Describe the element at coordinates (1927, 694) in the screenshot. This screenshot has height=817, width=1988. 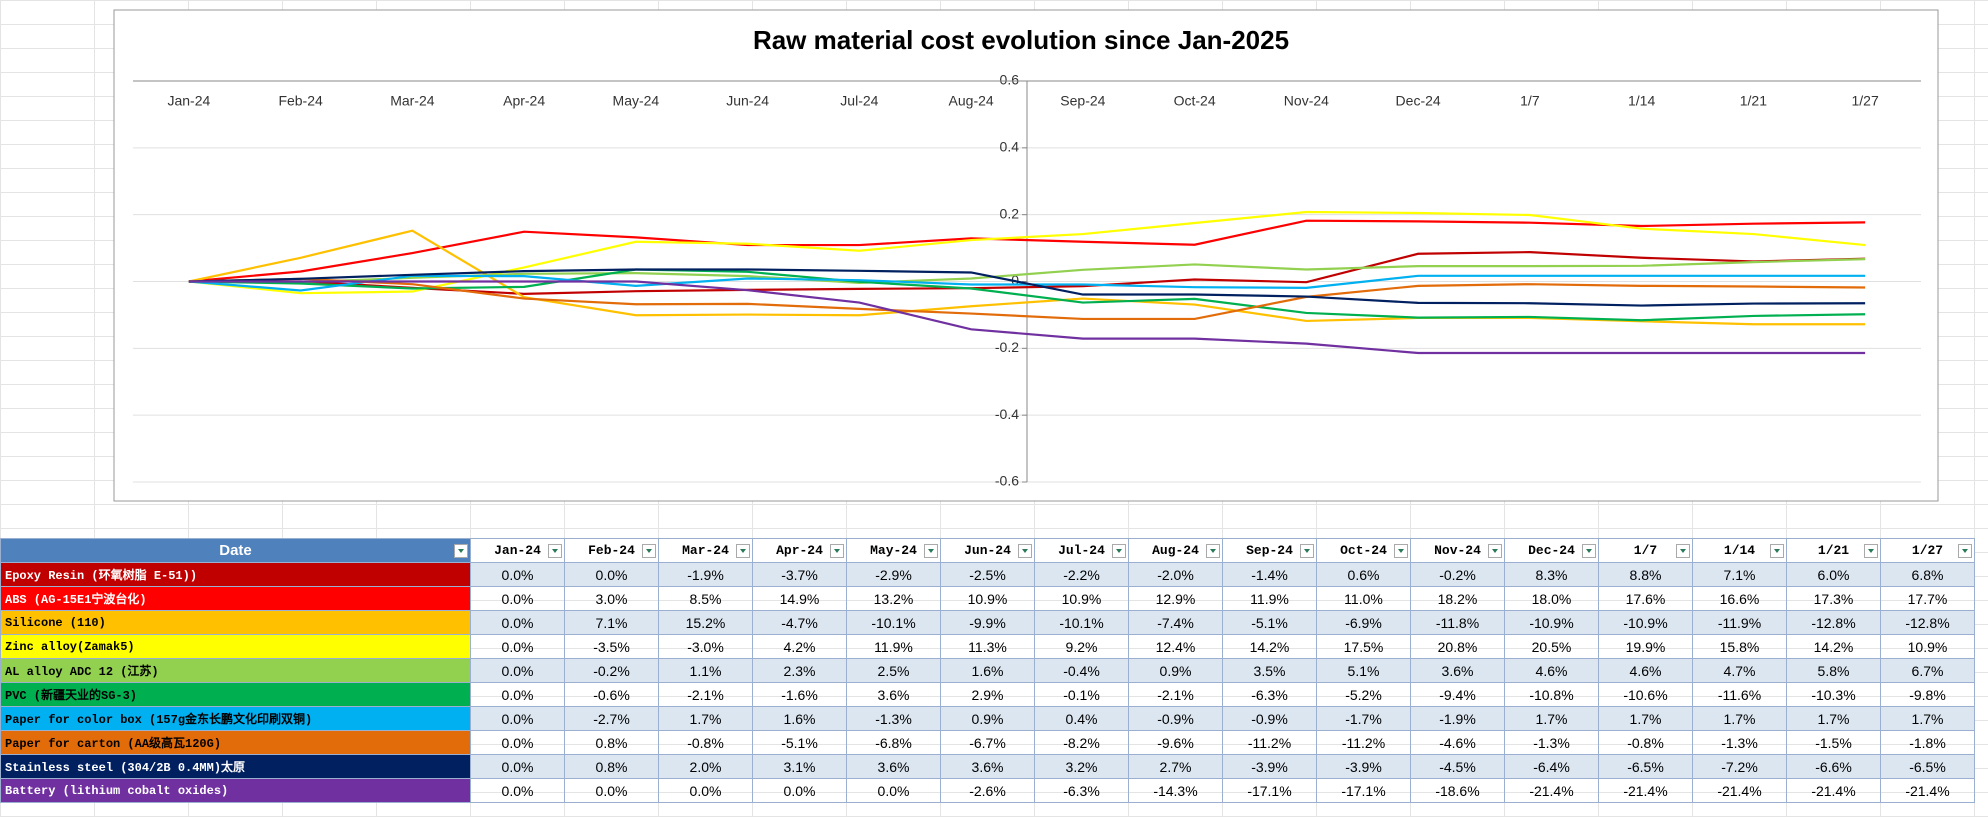
I see `value-cell: -9.8%` at that location.